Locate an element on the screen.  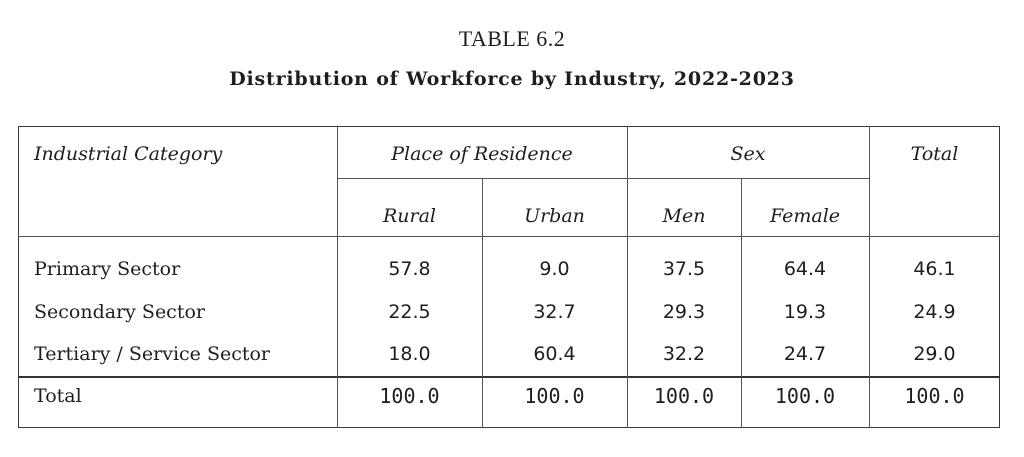
total-row-rural: 100.0 is located at coordinates (409, 396).